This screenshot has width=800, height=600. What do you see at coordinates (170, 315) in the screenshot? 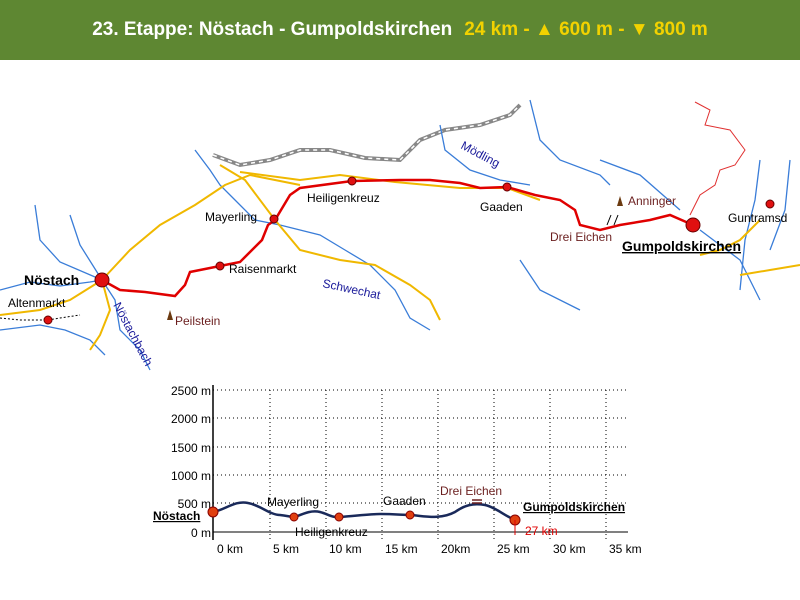
I see `peilstein-icon` at bounding box center [170, 315].